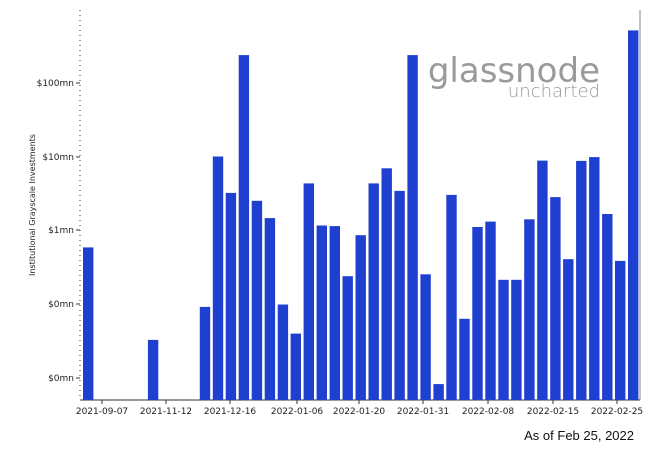 The height and width of the screenshot is (450, 652). What do you see at coordinates (166, 412) in the screenshot?
I see `x-tick-label: 2021-11-12` at bounding box center [166, 412].